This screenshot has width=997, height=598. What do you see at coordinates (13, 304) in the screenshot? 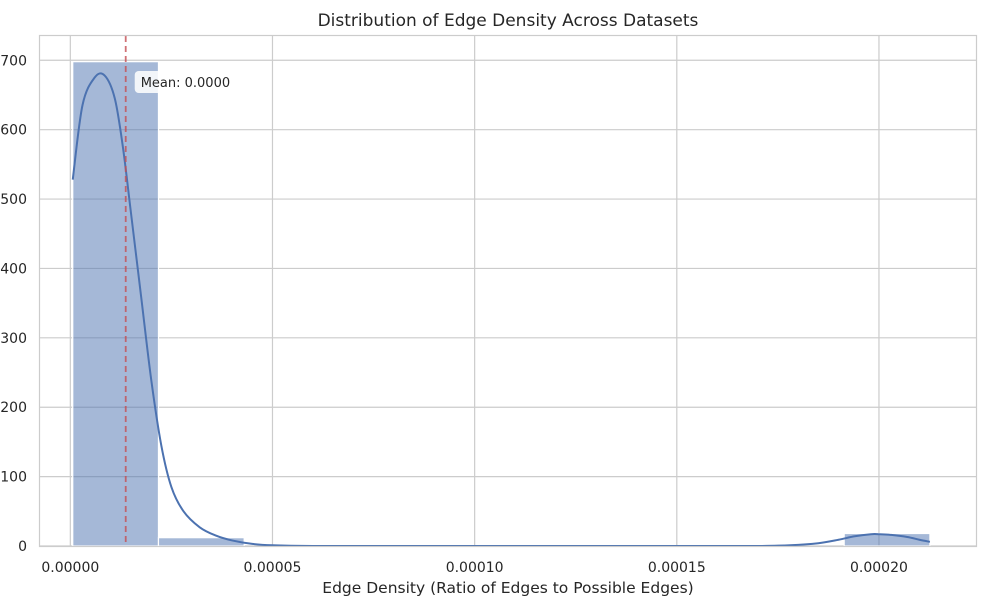
I see `y-axis-tick-labels: 0 100 200 300 400 500 600 700` at bounding box center [13, 304].